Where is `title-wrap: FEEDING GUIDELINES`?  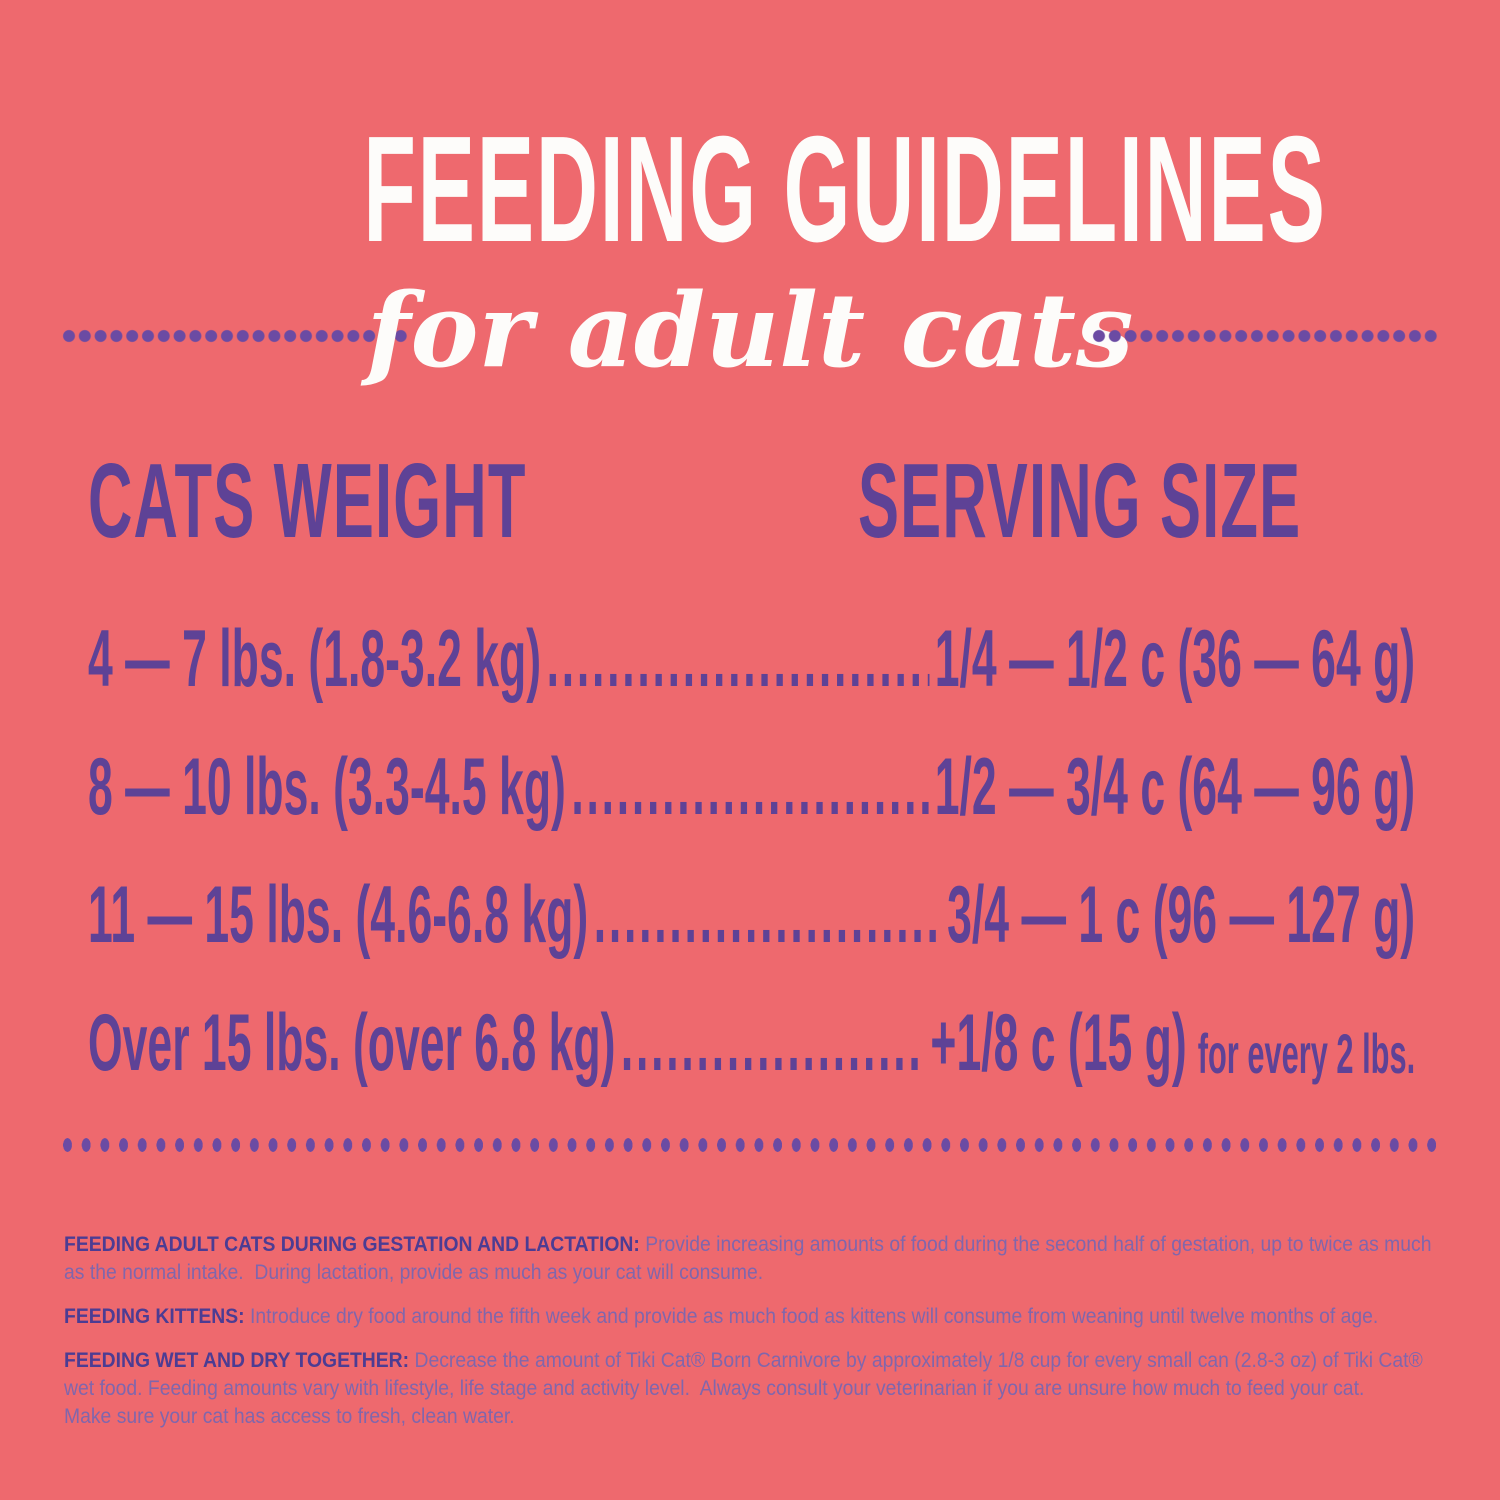 title-wrap: FEEDING GUIDELINES is located at coordinates (750, 188).